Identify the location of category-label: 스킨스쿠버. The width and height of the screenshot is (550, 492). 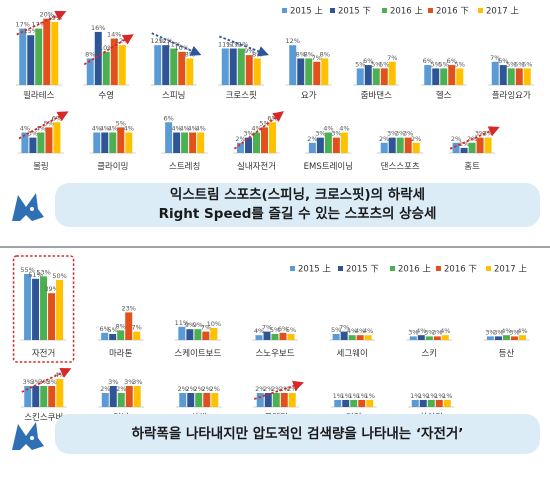
(43, 417).